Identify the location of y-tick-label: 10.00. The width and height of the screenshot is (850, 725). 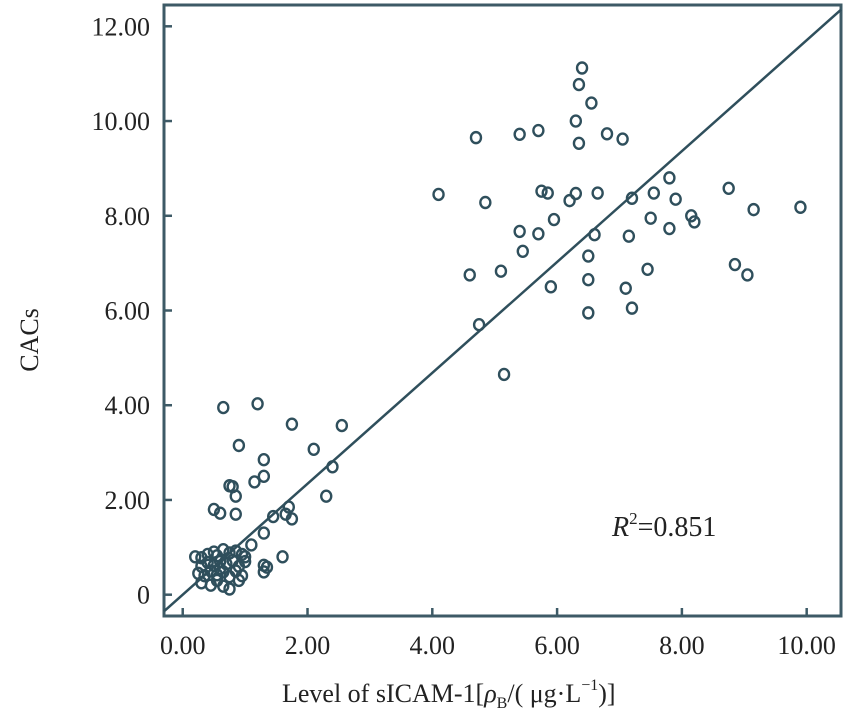
(121, 121).